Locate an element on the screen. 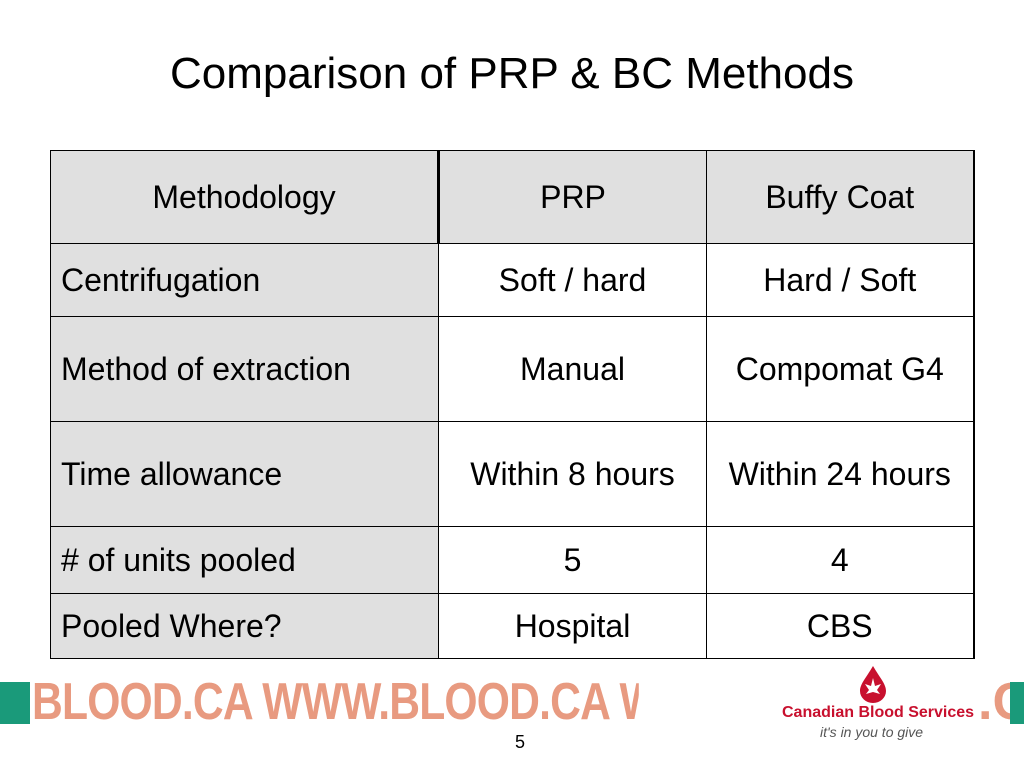 This screenshot has width=1024, height=768. prp-cell: Soft / hard is located at coordinates (572, 280).